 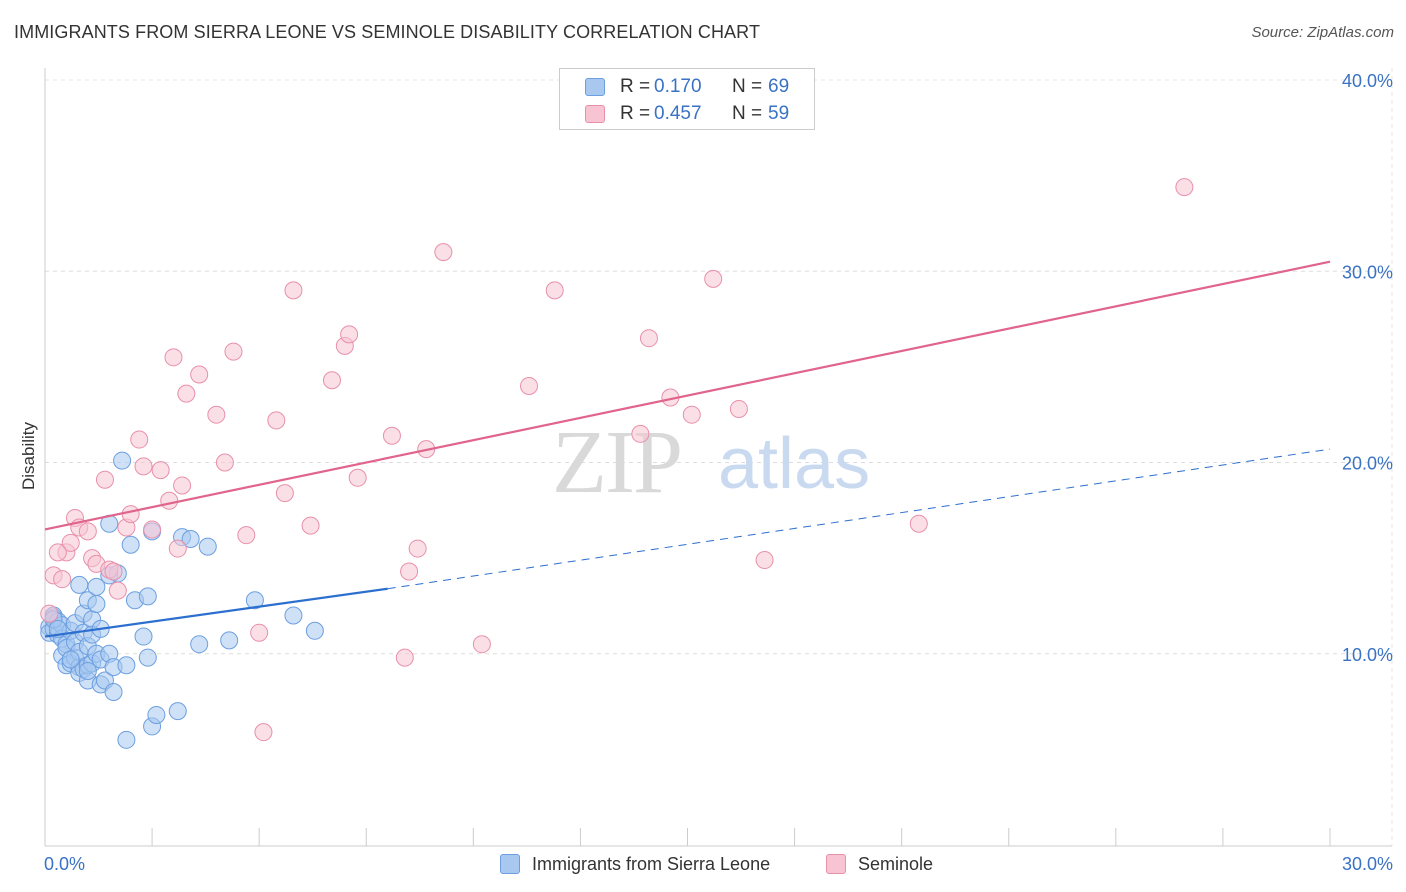 I want to click on series-sierra-leone, so click(x=182, y=600).